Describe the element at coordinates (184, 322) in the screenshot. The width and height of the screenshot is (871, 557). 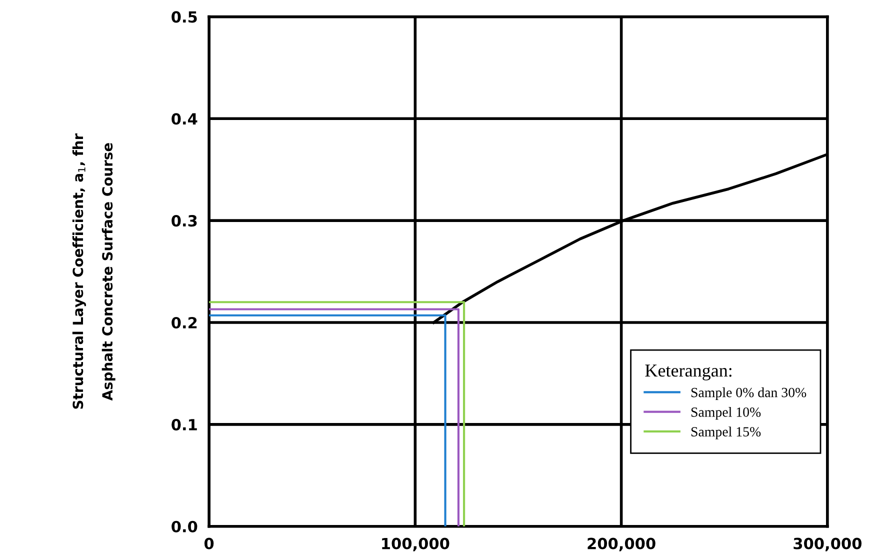
I see `y-tick-label: 0.2` at that location.